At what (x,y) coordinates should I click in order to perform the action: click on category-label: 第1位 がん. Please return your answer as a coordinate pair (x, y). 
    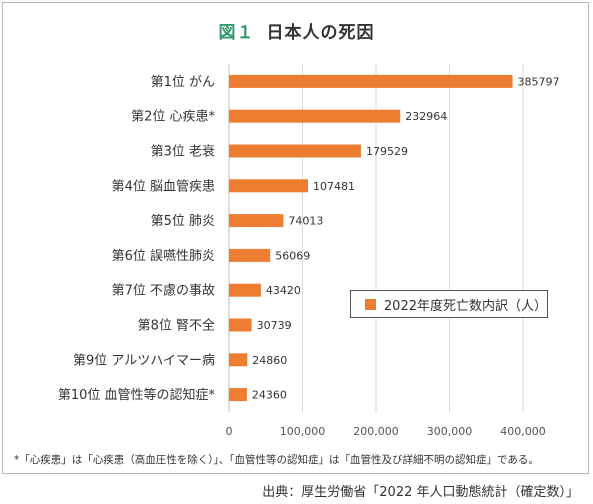
    Looking at the image, I should click on (183, 82).